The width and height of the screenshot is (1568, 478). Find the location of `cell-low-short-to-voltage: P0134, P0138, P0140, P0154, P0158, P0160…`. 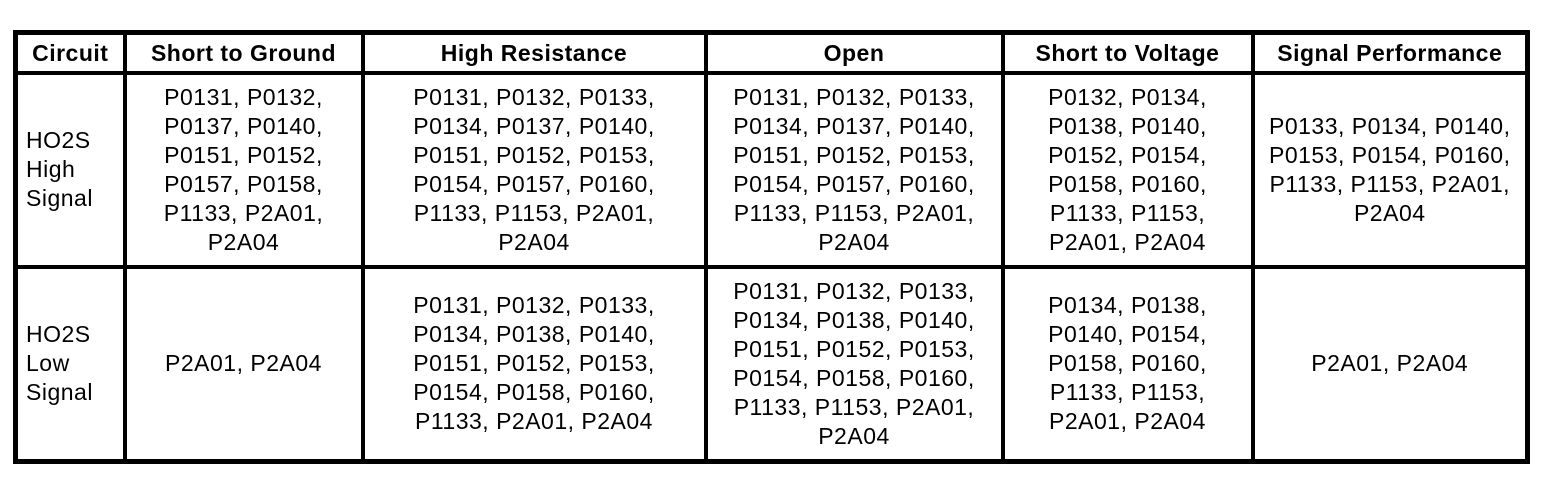

cell-low-short-to-voltage: P0134, P0138, P0140, P0154, P0158, P0160… is located at coordinates (1127, 363).